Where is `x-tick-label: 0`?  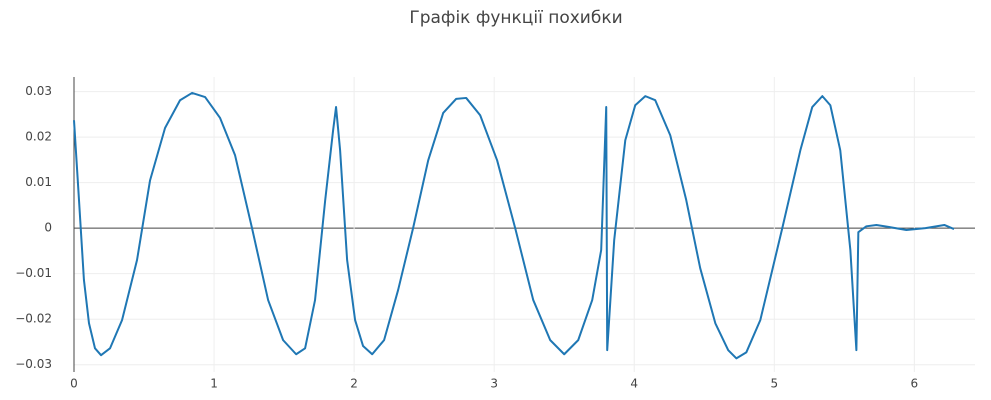 x-tick-label: 0 is located at coordinates (74, 384).